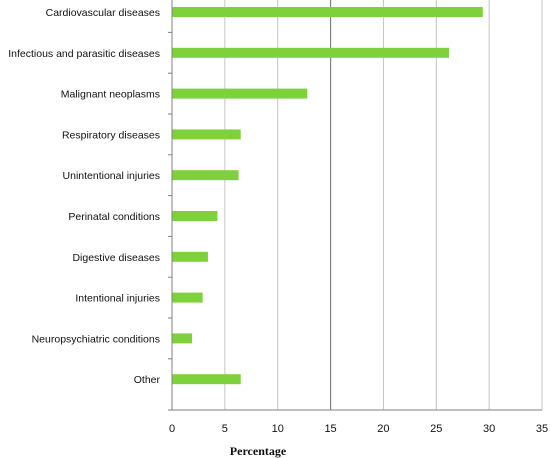 This screenshot has width=550, height=458. I want to click on category-label: Perinatal conditions, so click(114, 217).